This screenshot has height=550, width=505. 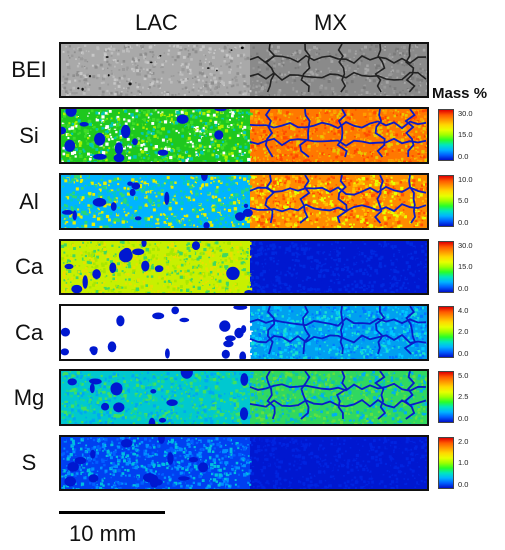 I want to click on scale-tick-label: 4.0, so click(x=463, y=310).